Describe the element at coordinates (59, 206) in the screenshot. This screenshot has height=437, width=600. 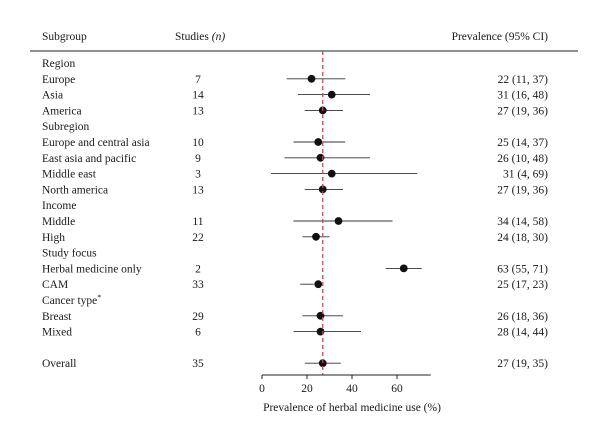
I see `subgroup-heading: Income` at that location.